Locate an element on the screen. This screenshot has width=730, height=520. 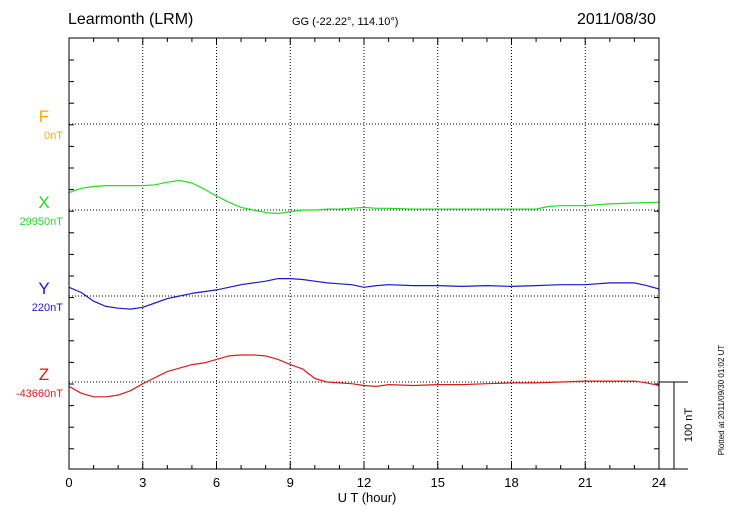
series-baseline-f: 0nT is located at coordinates (53, 136).